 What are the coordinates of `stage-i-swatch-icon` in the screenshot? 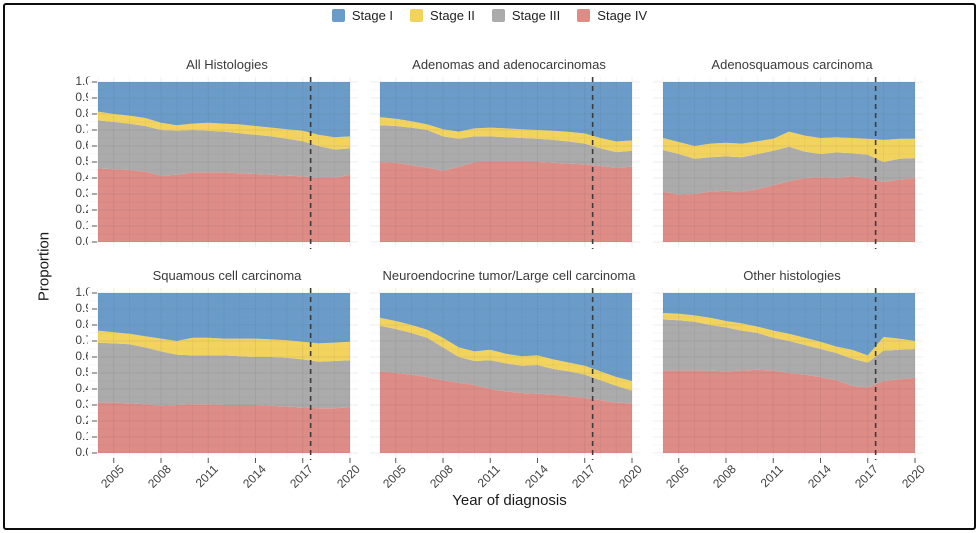 It's located at (338, 15).